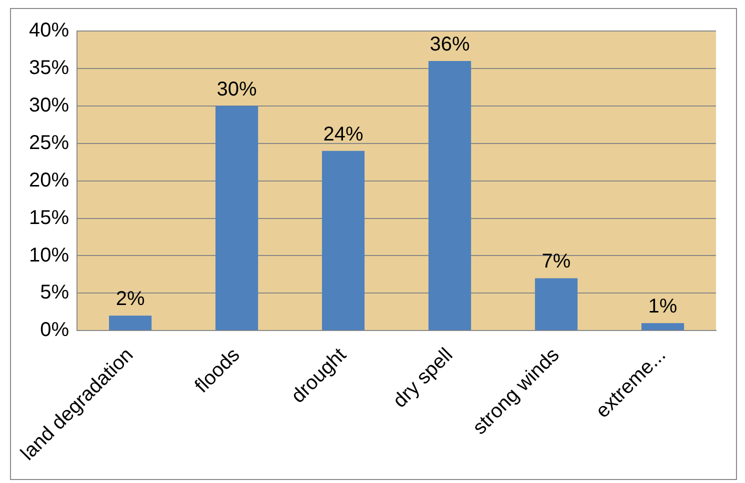 The height and width of the screenshot is (483, 745). I want to click on data-label: 1%, so click(663, 307).